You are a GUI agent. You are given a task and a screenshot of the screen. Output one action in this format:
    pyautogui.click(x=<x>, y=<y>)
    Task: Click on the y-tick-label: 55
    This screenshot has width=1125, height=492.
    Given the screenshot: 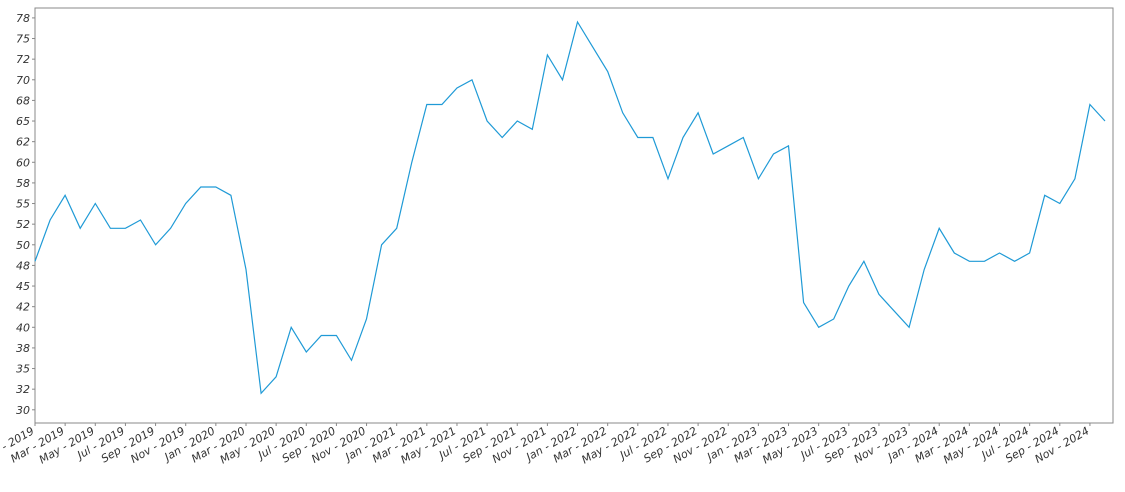 What is the action you would take?
    pyautogui.click(x=23, y=204)
    